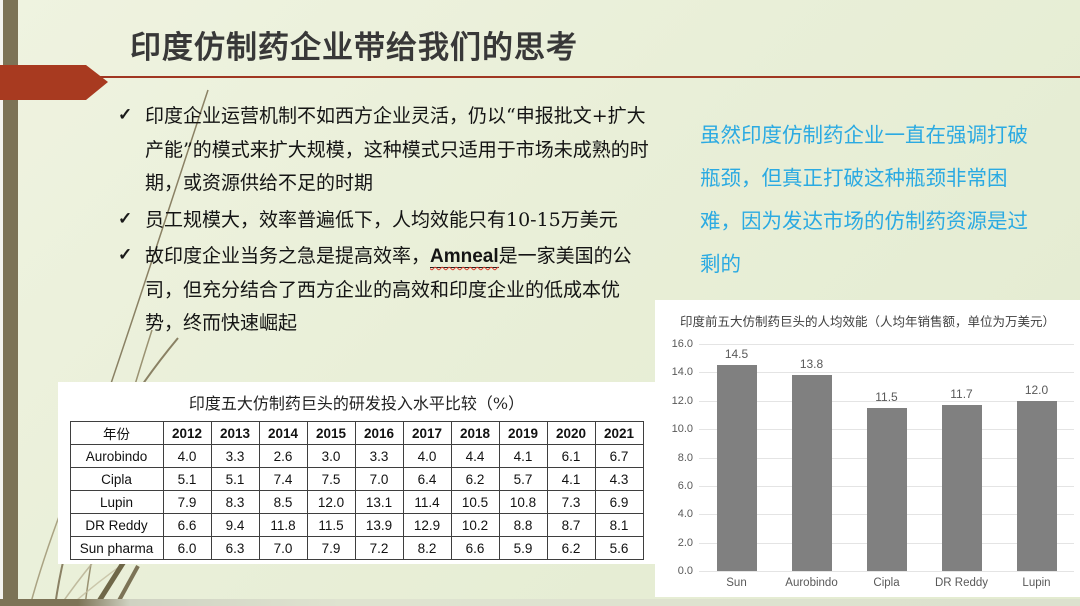 The height and width of the screenshot is (606, 1080). Describe the element at coordinates (1036, 389) in the screenshot. I see `bar-value-label: 12.0` at that location.